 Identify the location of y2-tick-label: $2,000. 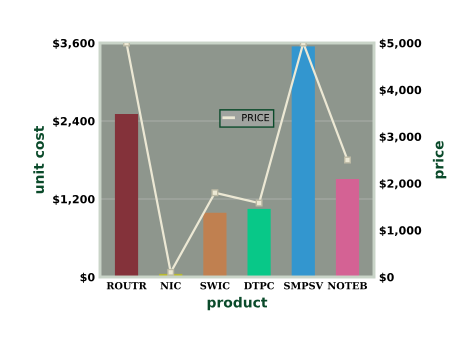
(401, 184).